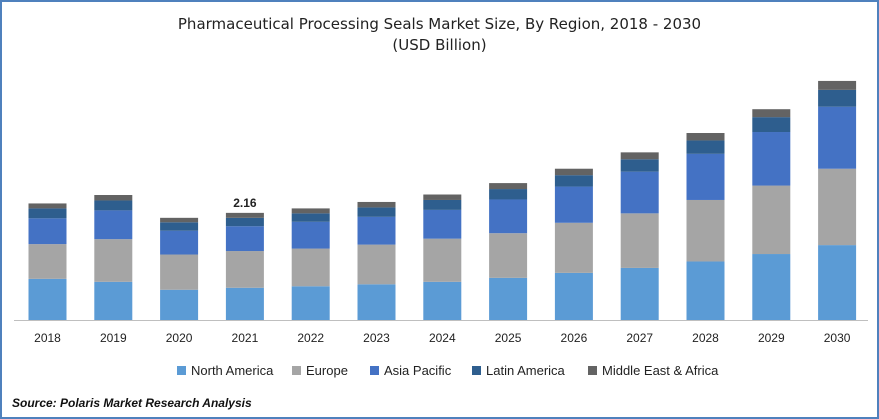  What do you see at coordinates (837, 137) in the screenshot?
I see `bar-asia-pacific-2030` at bounding box center [837, 137].